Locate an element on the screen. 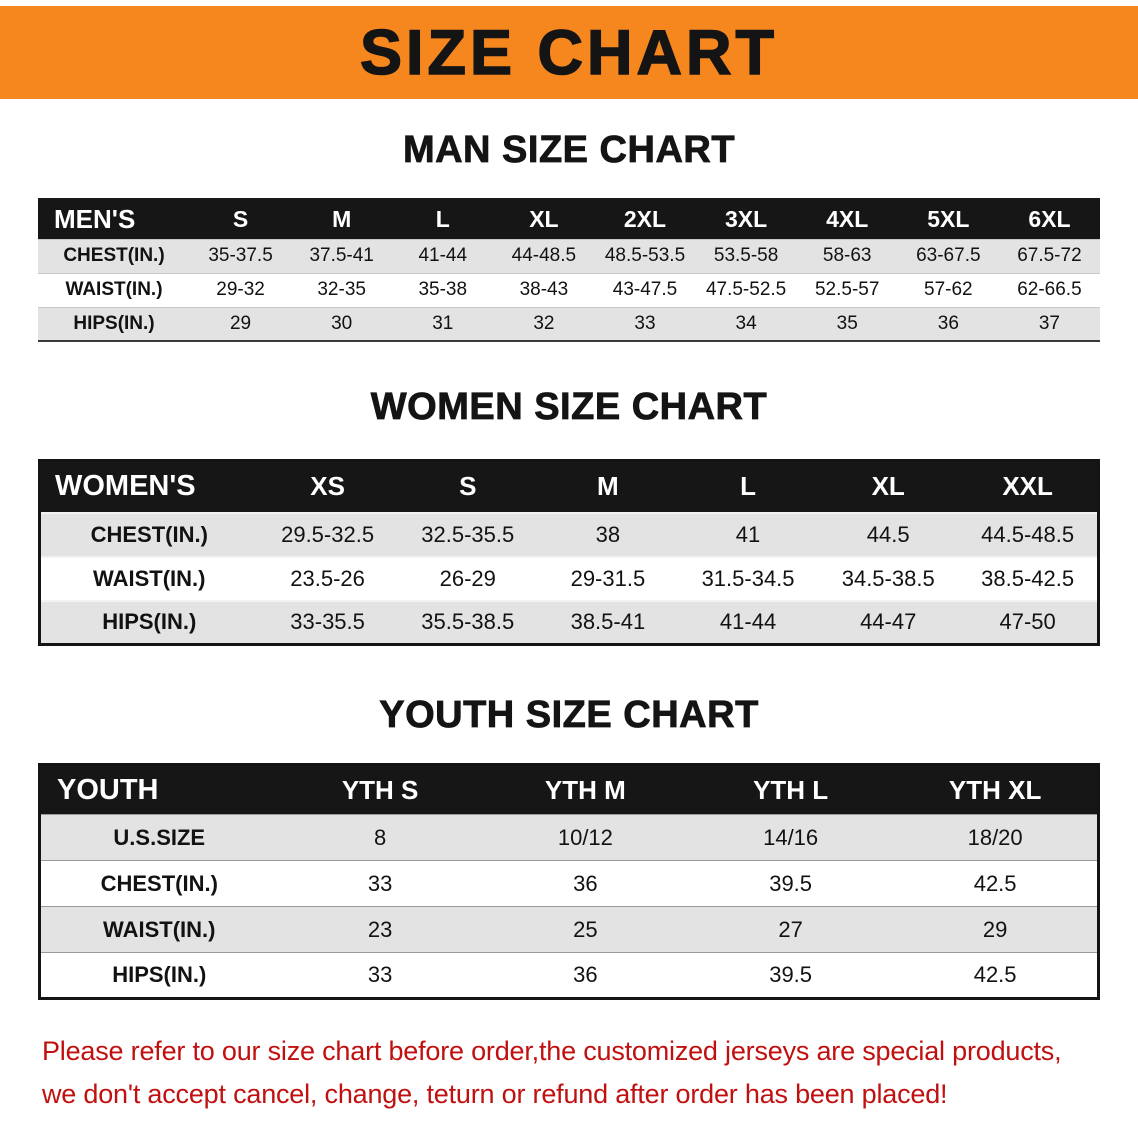  size-value: 35-38 is located at coordinates (443, 289).